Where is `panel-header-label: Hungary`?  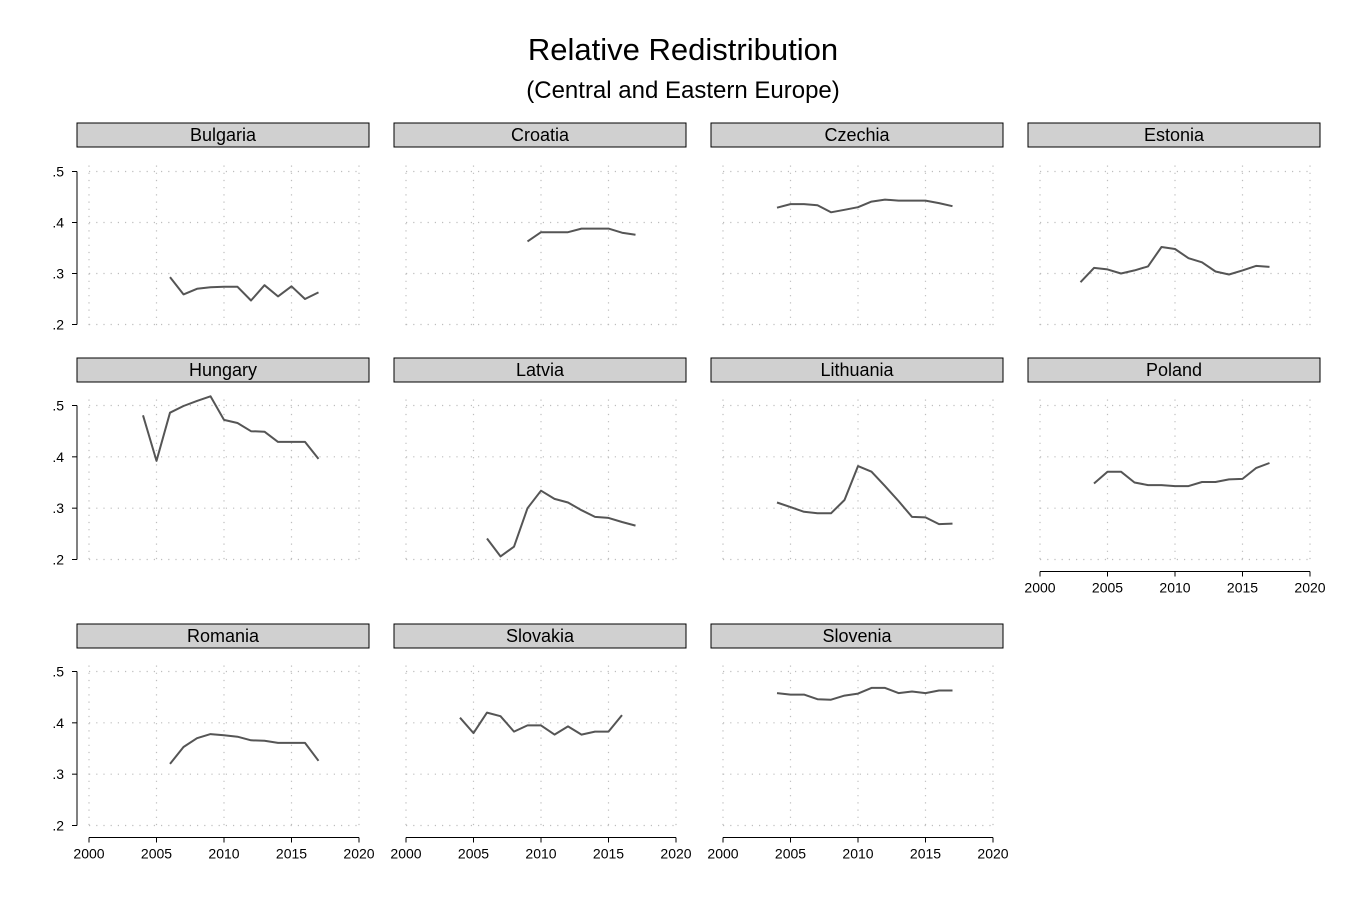 panel-header-label: Hungary is located at coordinates (223, 370).